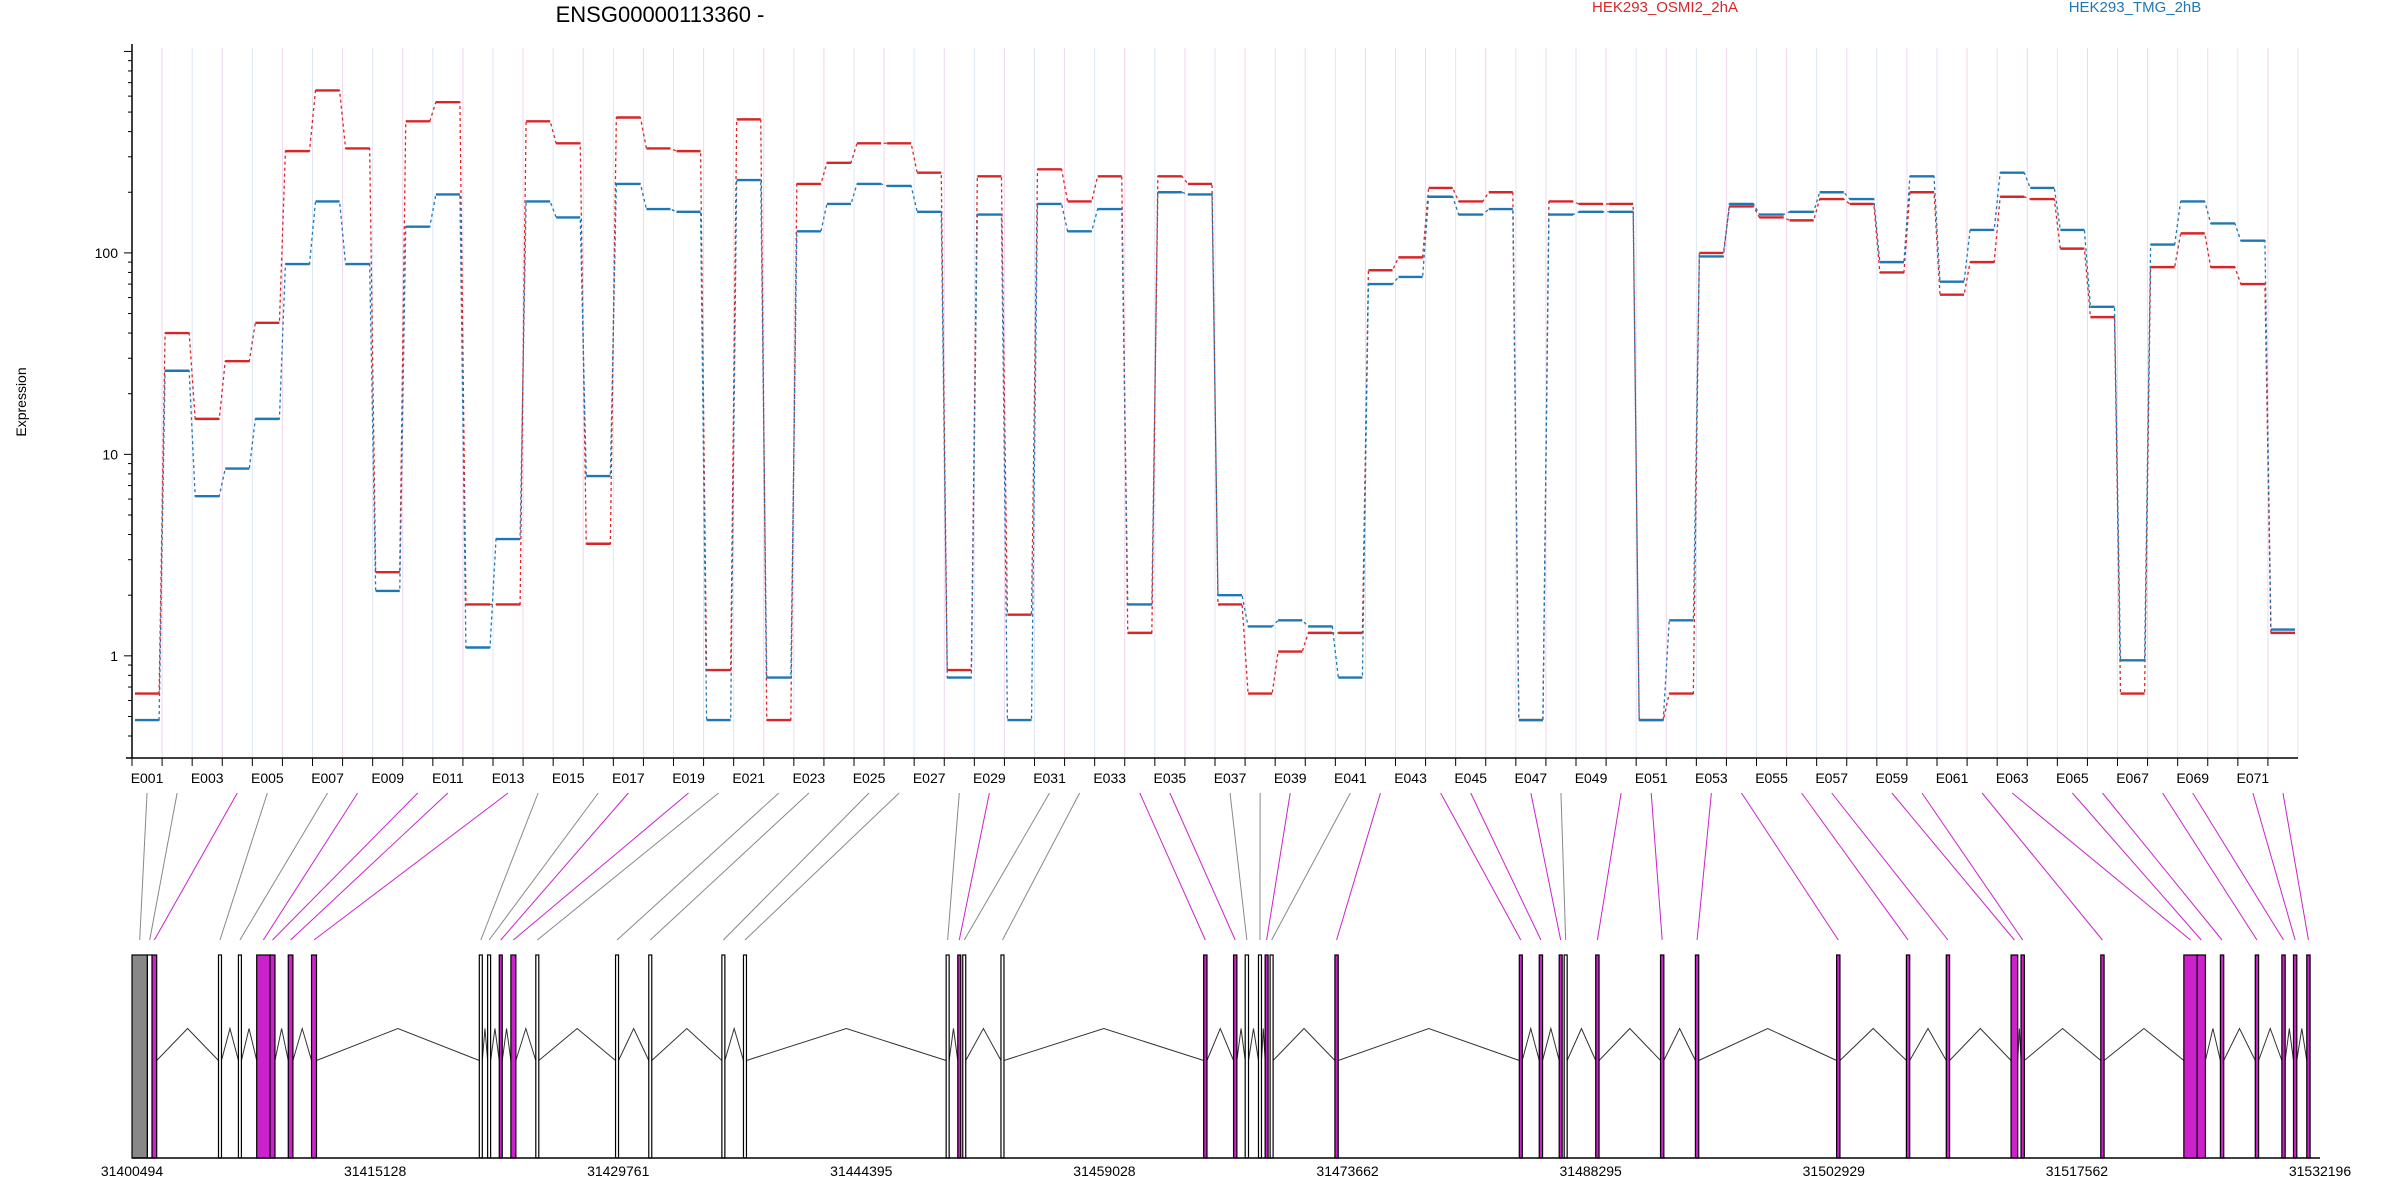 Image resolution: width=2400 pixels, height=1200 pixels. I want to click on x-tick-label: E001, so click(147, 778).